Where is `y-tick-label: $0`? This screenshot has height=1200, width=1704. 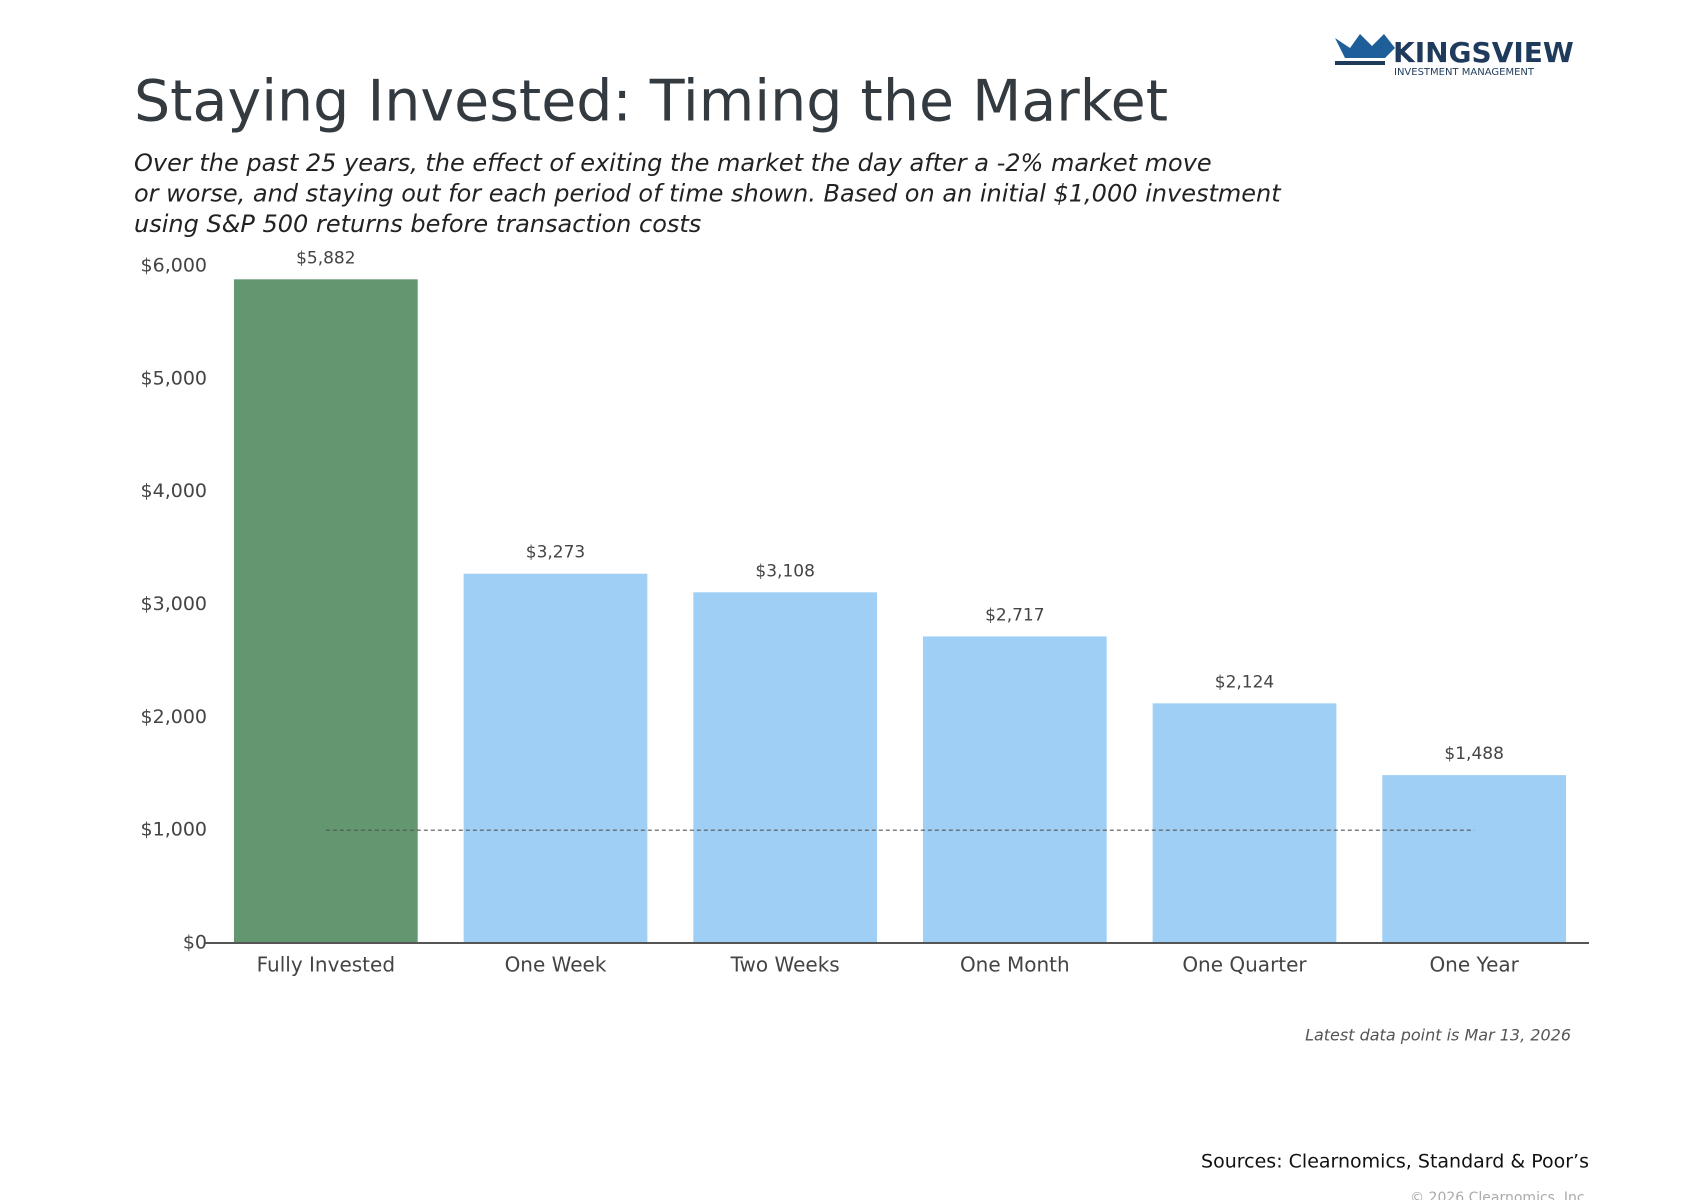
y-tick-label: $0 is located at coordinates (195, 943).